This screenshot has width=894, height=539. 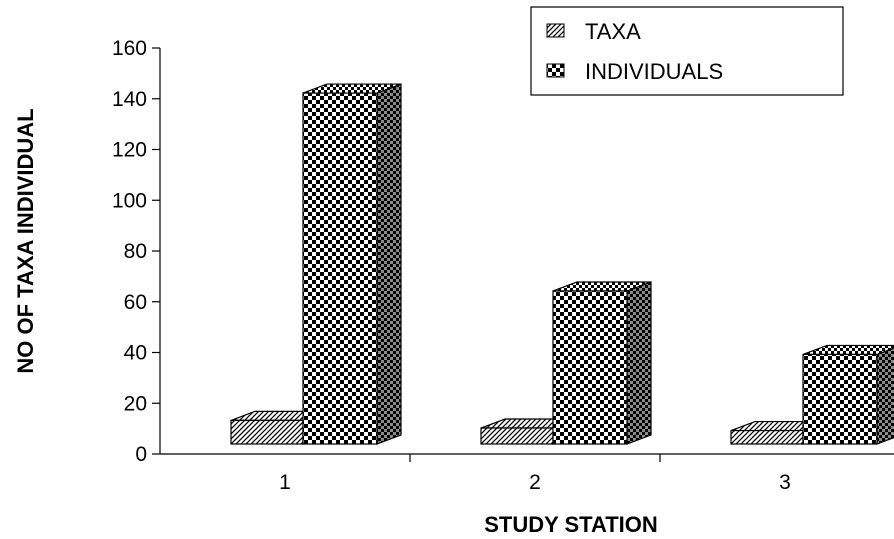 What do you see at coordinates (129, 99) in the screenshot?
I see `y-tick-label: 140` at bounding box center [129, 99].